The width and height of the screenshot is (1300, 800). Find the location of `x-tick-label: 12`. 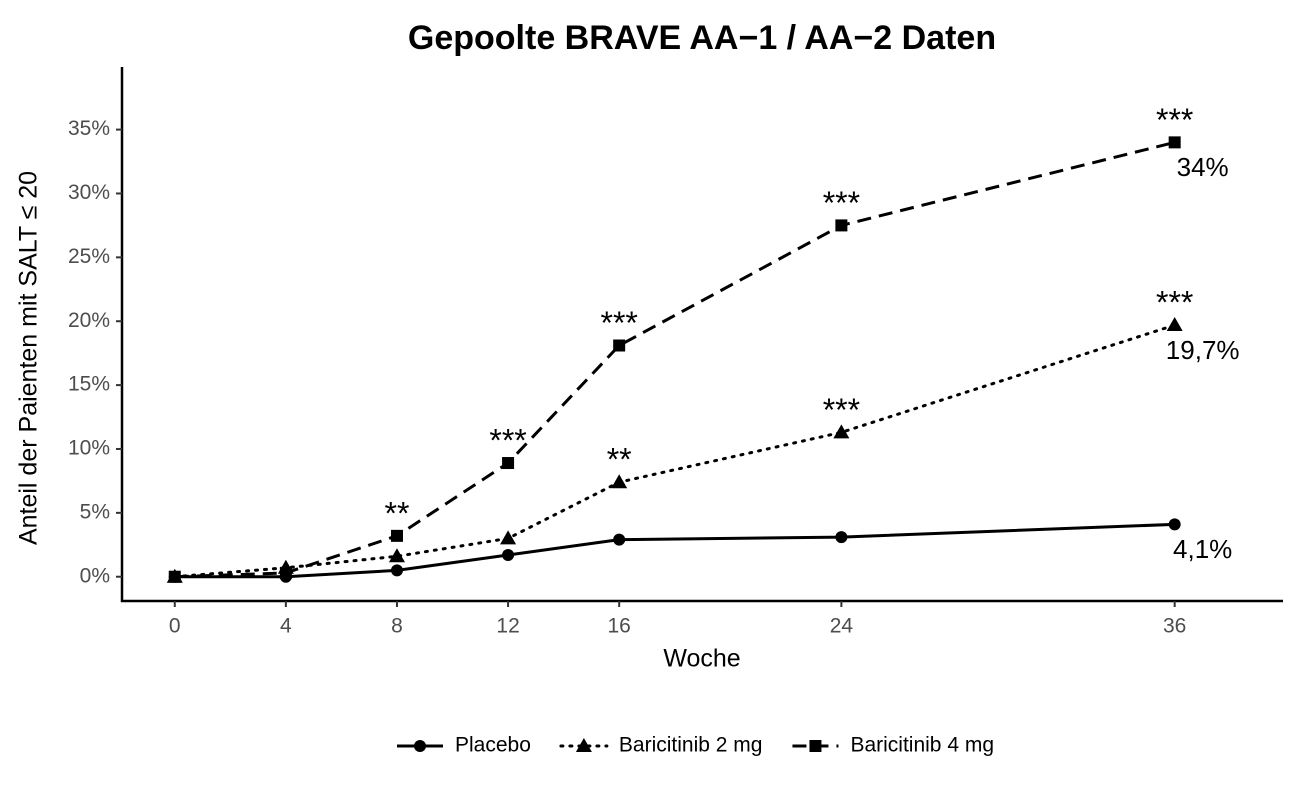

x-tick-label: 12 is located at coordinates (507, 626).